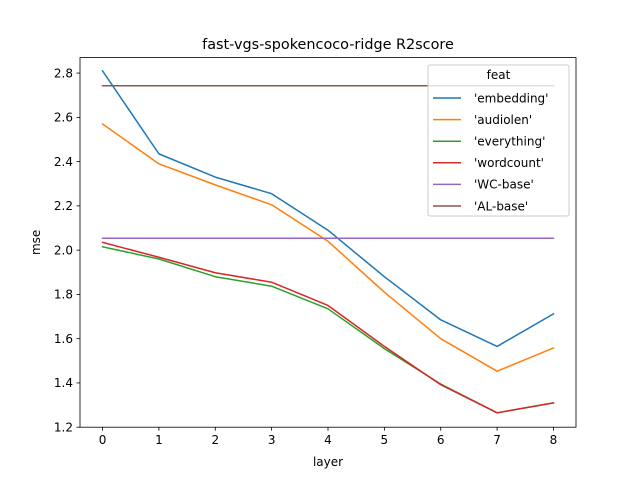 The image size is (640, 480). I want to click on x-tick-label: 3, so click(272, 440).